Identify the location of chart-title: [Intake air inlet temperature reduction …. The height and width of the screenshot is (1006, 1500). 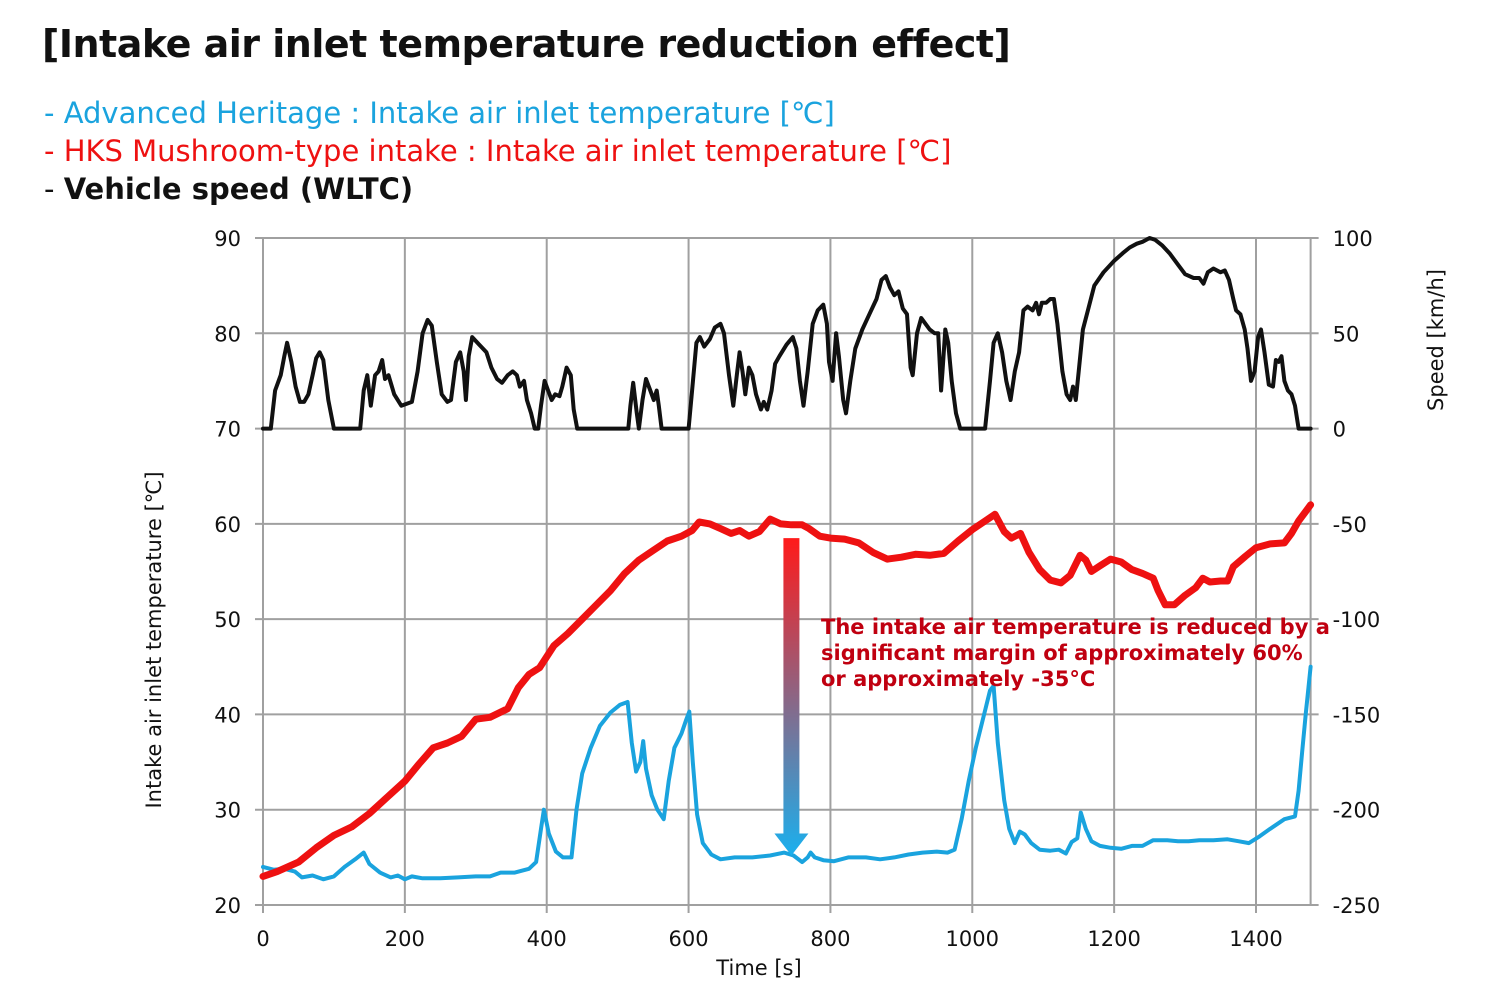
(526, 44).